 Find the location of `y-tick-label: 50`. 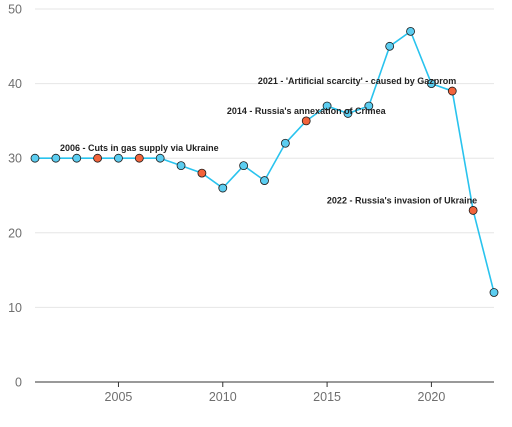

y-tick-label: 50 is located at coordinates (15, 10).